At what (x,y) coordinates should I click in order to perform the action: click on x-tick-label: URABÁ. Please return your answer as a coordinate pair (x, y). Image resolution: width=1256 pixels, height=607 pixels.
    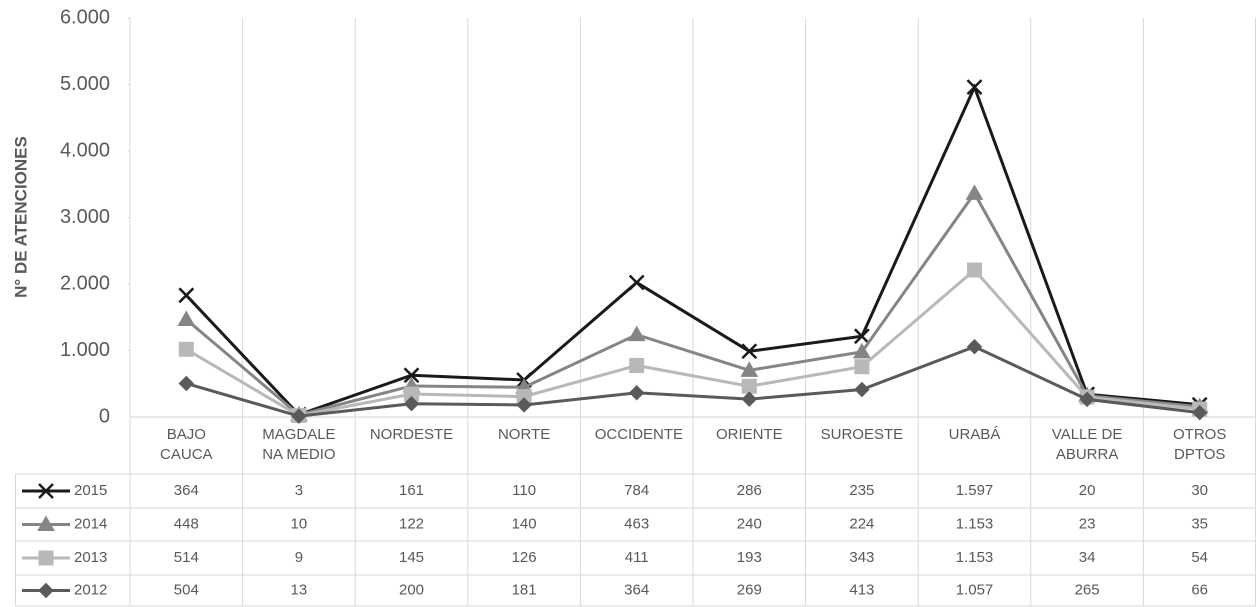
    Looking at the image, I should click on (974, 434).